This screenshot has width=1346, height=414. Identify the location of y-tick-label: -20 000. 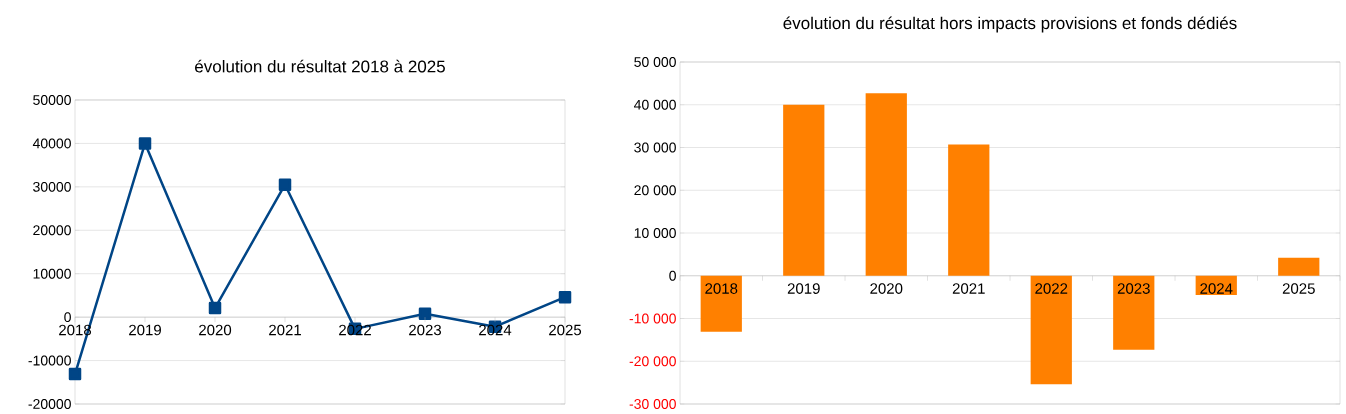
(652, 361).